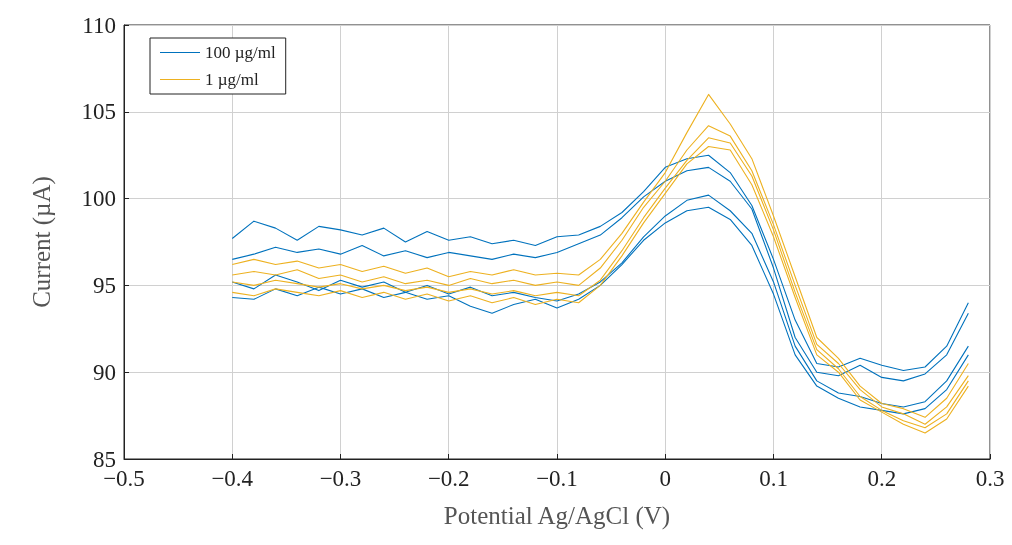 The image size is (1012, 545). Describe the element at coordinates (990, 478) in the screenshot. I see `x-tick-label: 0.3` at that location.